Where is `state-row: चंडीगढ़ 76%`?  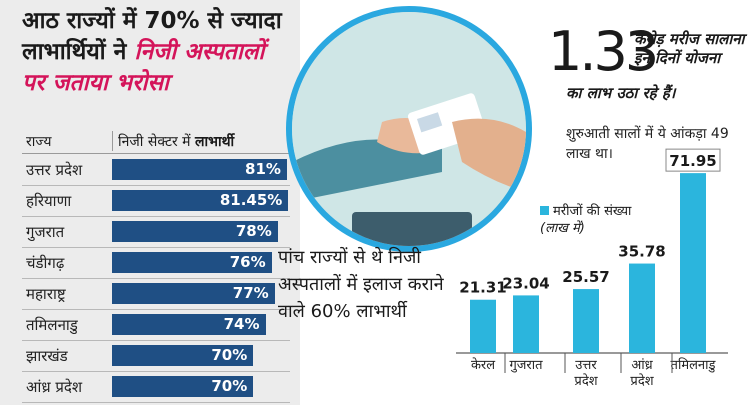
state-row: चंडीगढ़ 76% is located at coordinates (156, 263).